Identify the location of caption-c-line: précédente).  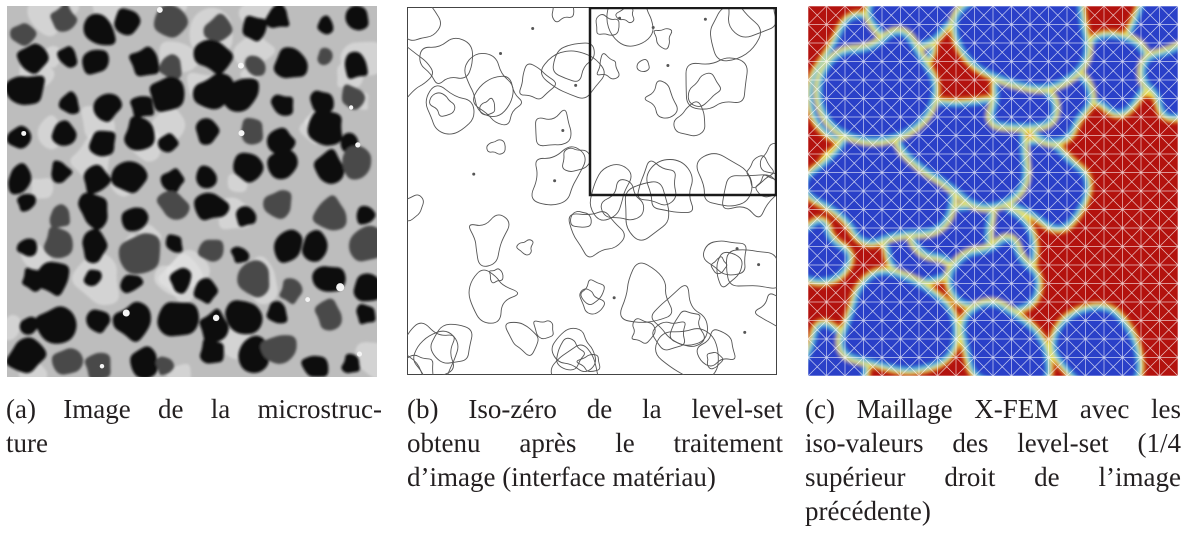
(868, 511).